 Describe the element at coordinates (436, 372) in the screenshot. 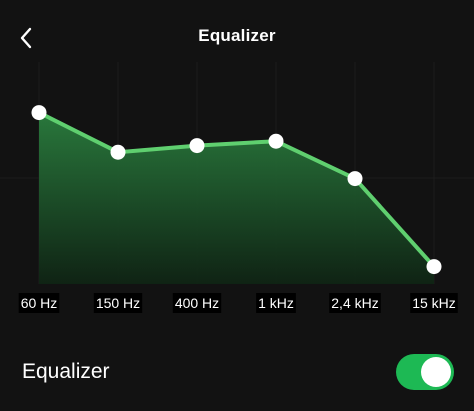

I see `toggle-knob` at that location.